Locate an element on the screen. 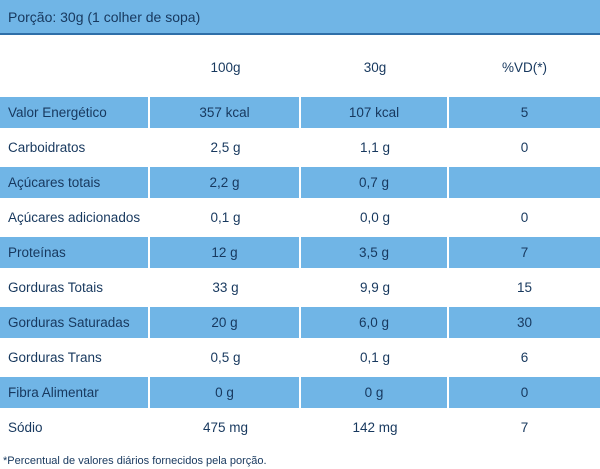  value-vd: 5 is located at coordinates (524, 112).